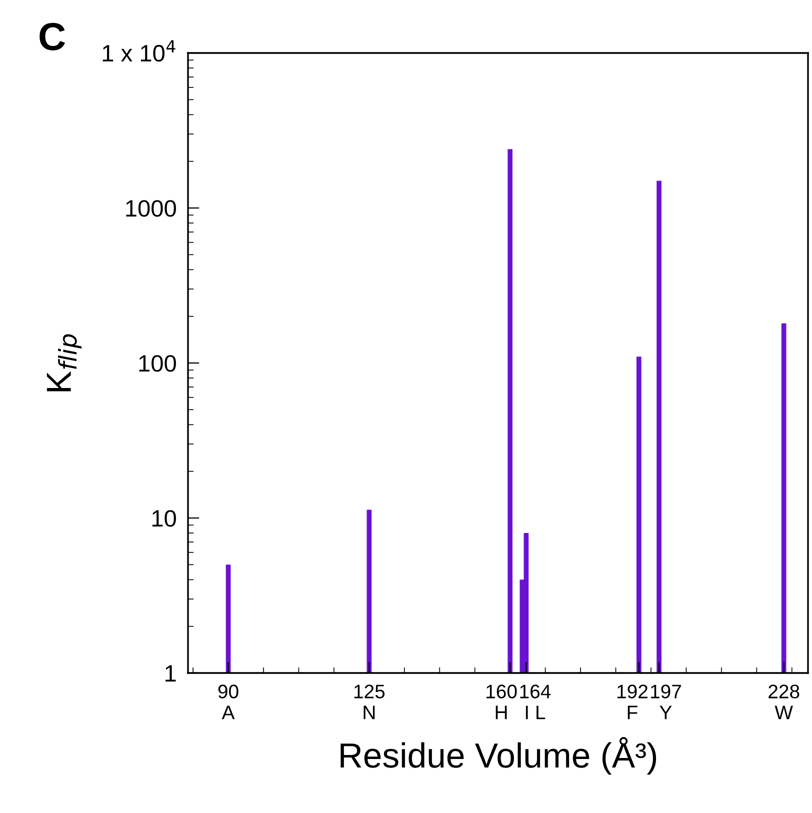  Describe the element at coordinates (501, 702) in the screenshot. I see `x-tick-label: 160 H` at that location.